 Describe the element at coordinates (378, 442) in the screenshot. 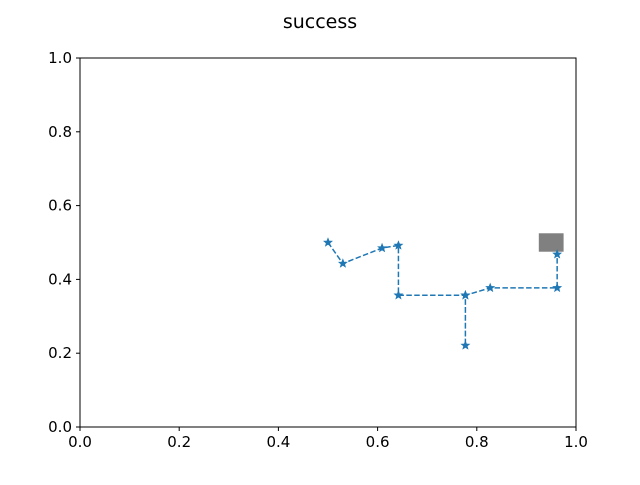

I see `x-tick-label: 0.6` at that location.